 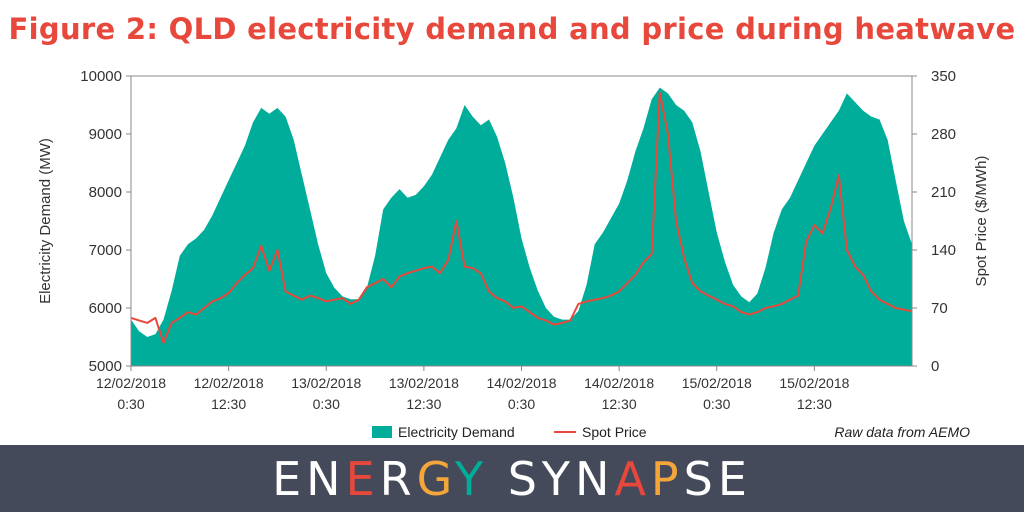 What do you see at coordinates (382, 432) in the screenshot?
I see `legend-swatch-demand` at bounding box center [382, 432].